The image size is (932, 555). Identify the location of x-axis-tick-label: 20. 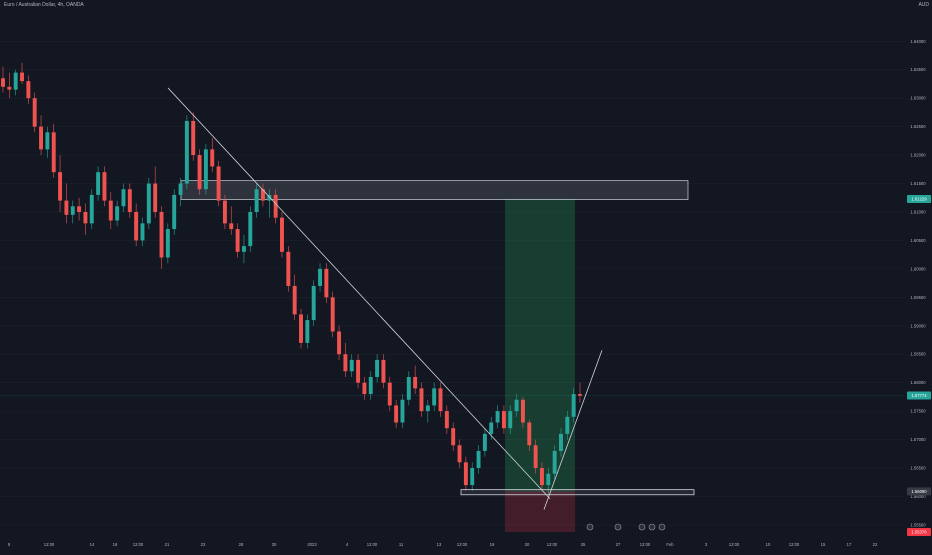
(527, 544).